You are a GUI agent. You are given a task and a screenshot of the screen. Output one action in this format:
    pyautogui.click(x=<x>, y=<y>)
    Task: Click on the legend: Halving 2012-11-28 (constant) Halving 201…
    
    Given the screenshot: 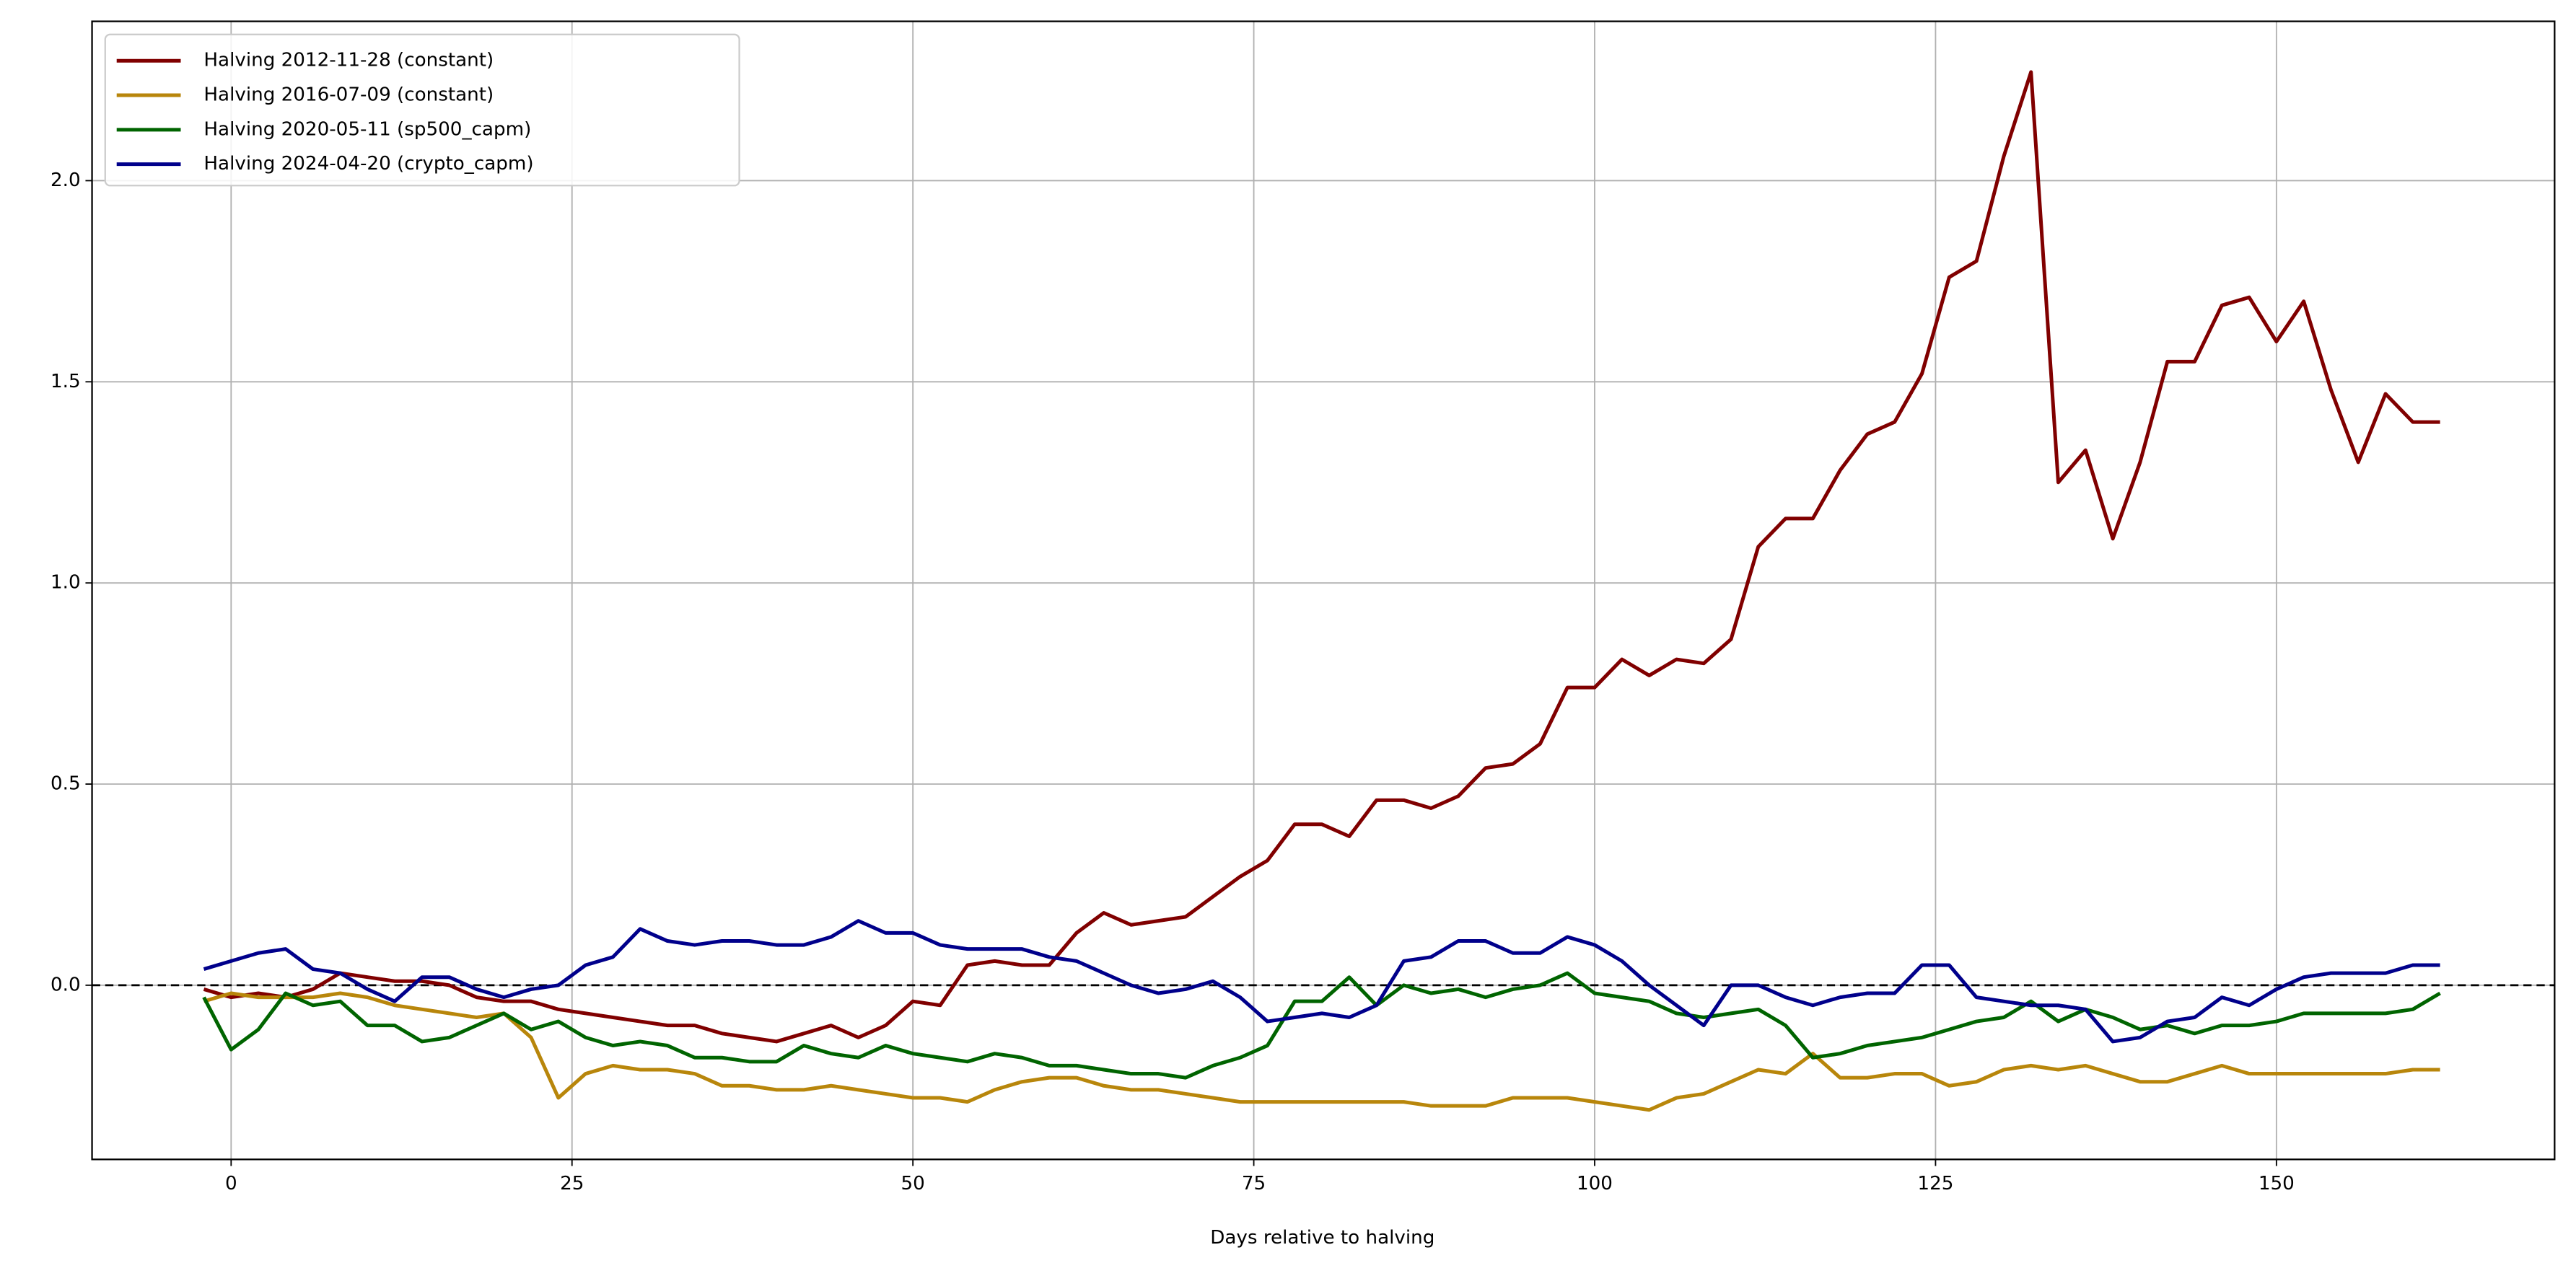 What is the action you would take?
    pyautogui.click(x=422, y=110)
    